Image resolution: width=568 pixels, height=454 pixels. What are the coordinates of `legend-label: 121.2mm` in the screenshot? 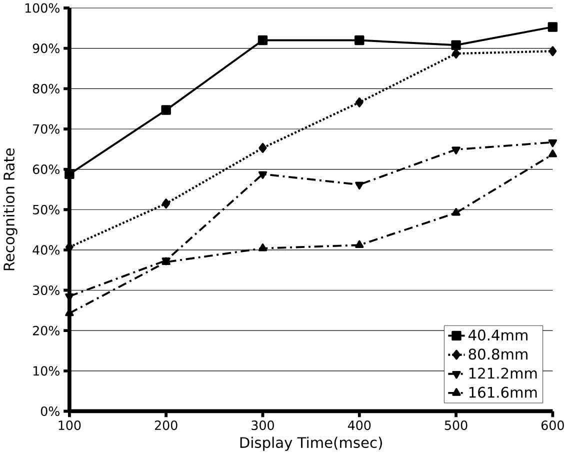 It's located at (503, 373).